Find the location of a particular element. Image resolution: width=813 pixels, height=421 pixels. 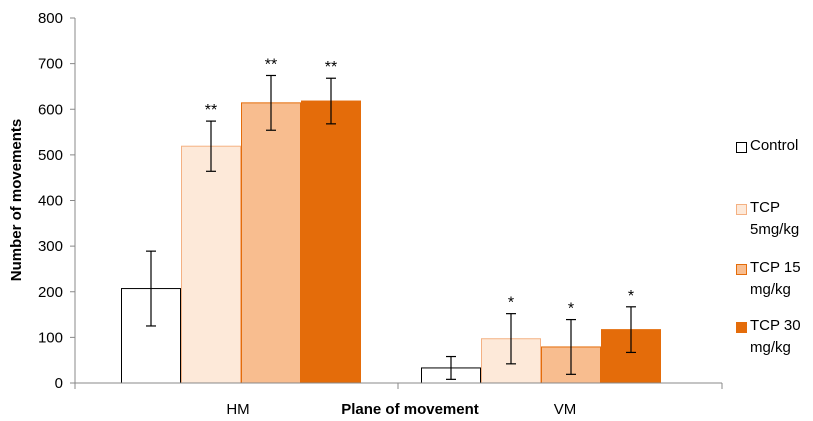

legend-label-tcp-5: TCP 5mg/kg is located at coordinates (775, 218).